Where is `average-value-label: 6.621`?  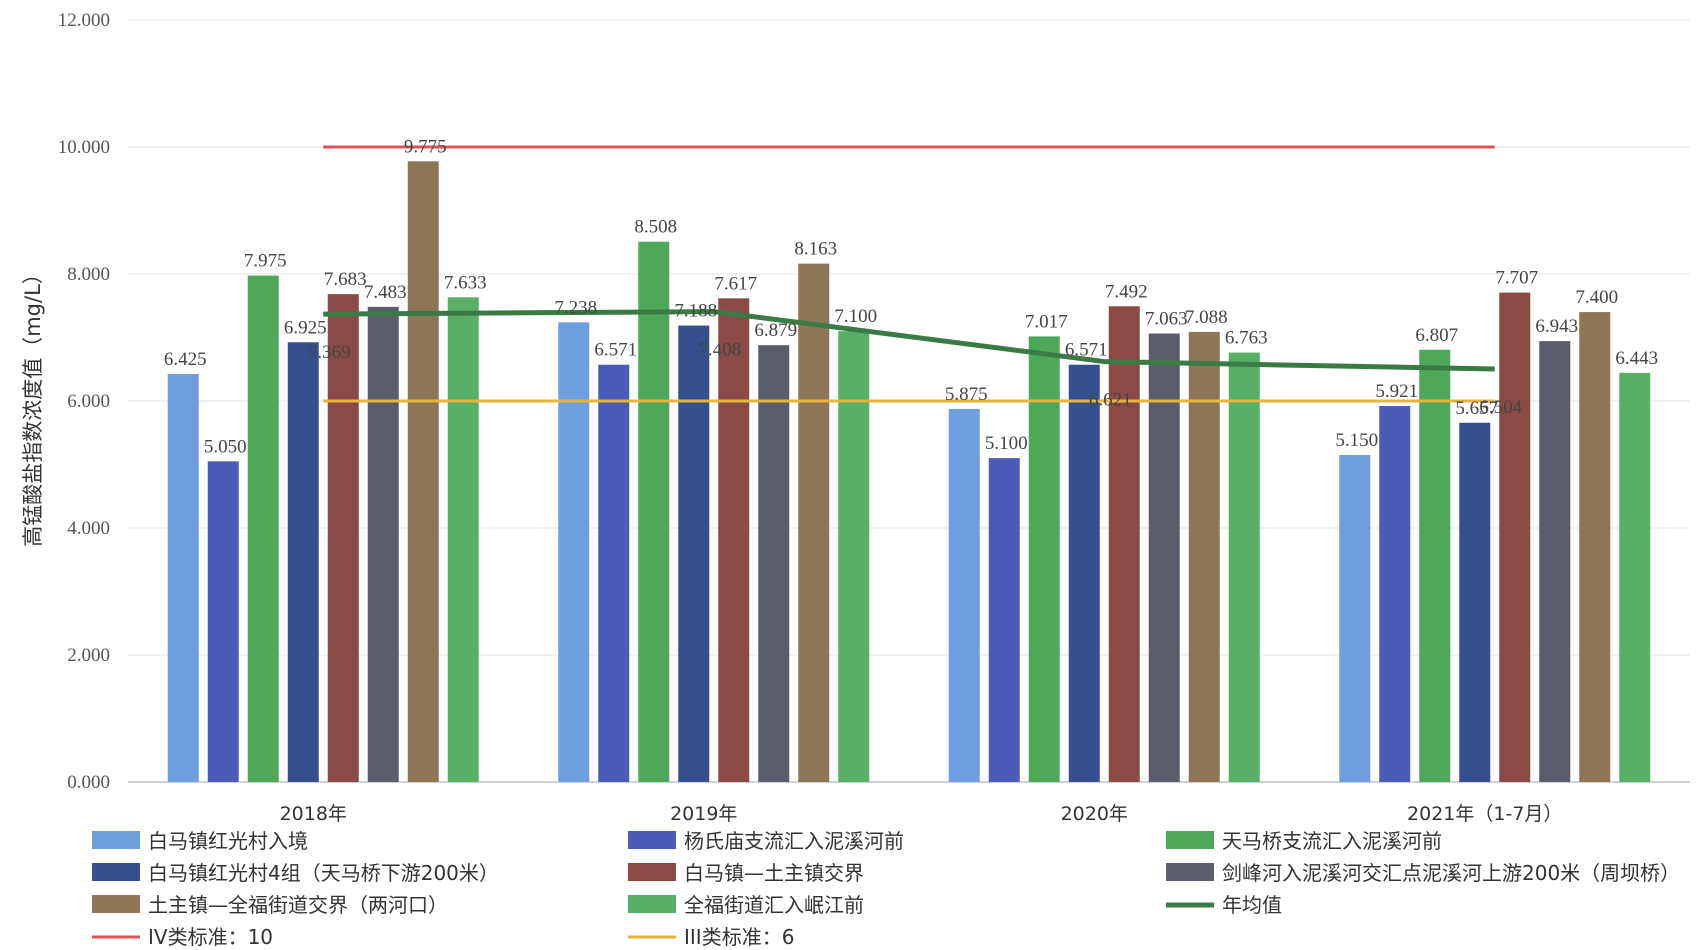 average-value-label: 6.621 is located at coordinates (1110, 400).